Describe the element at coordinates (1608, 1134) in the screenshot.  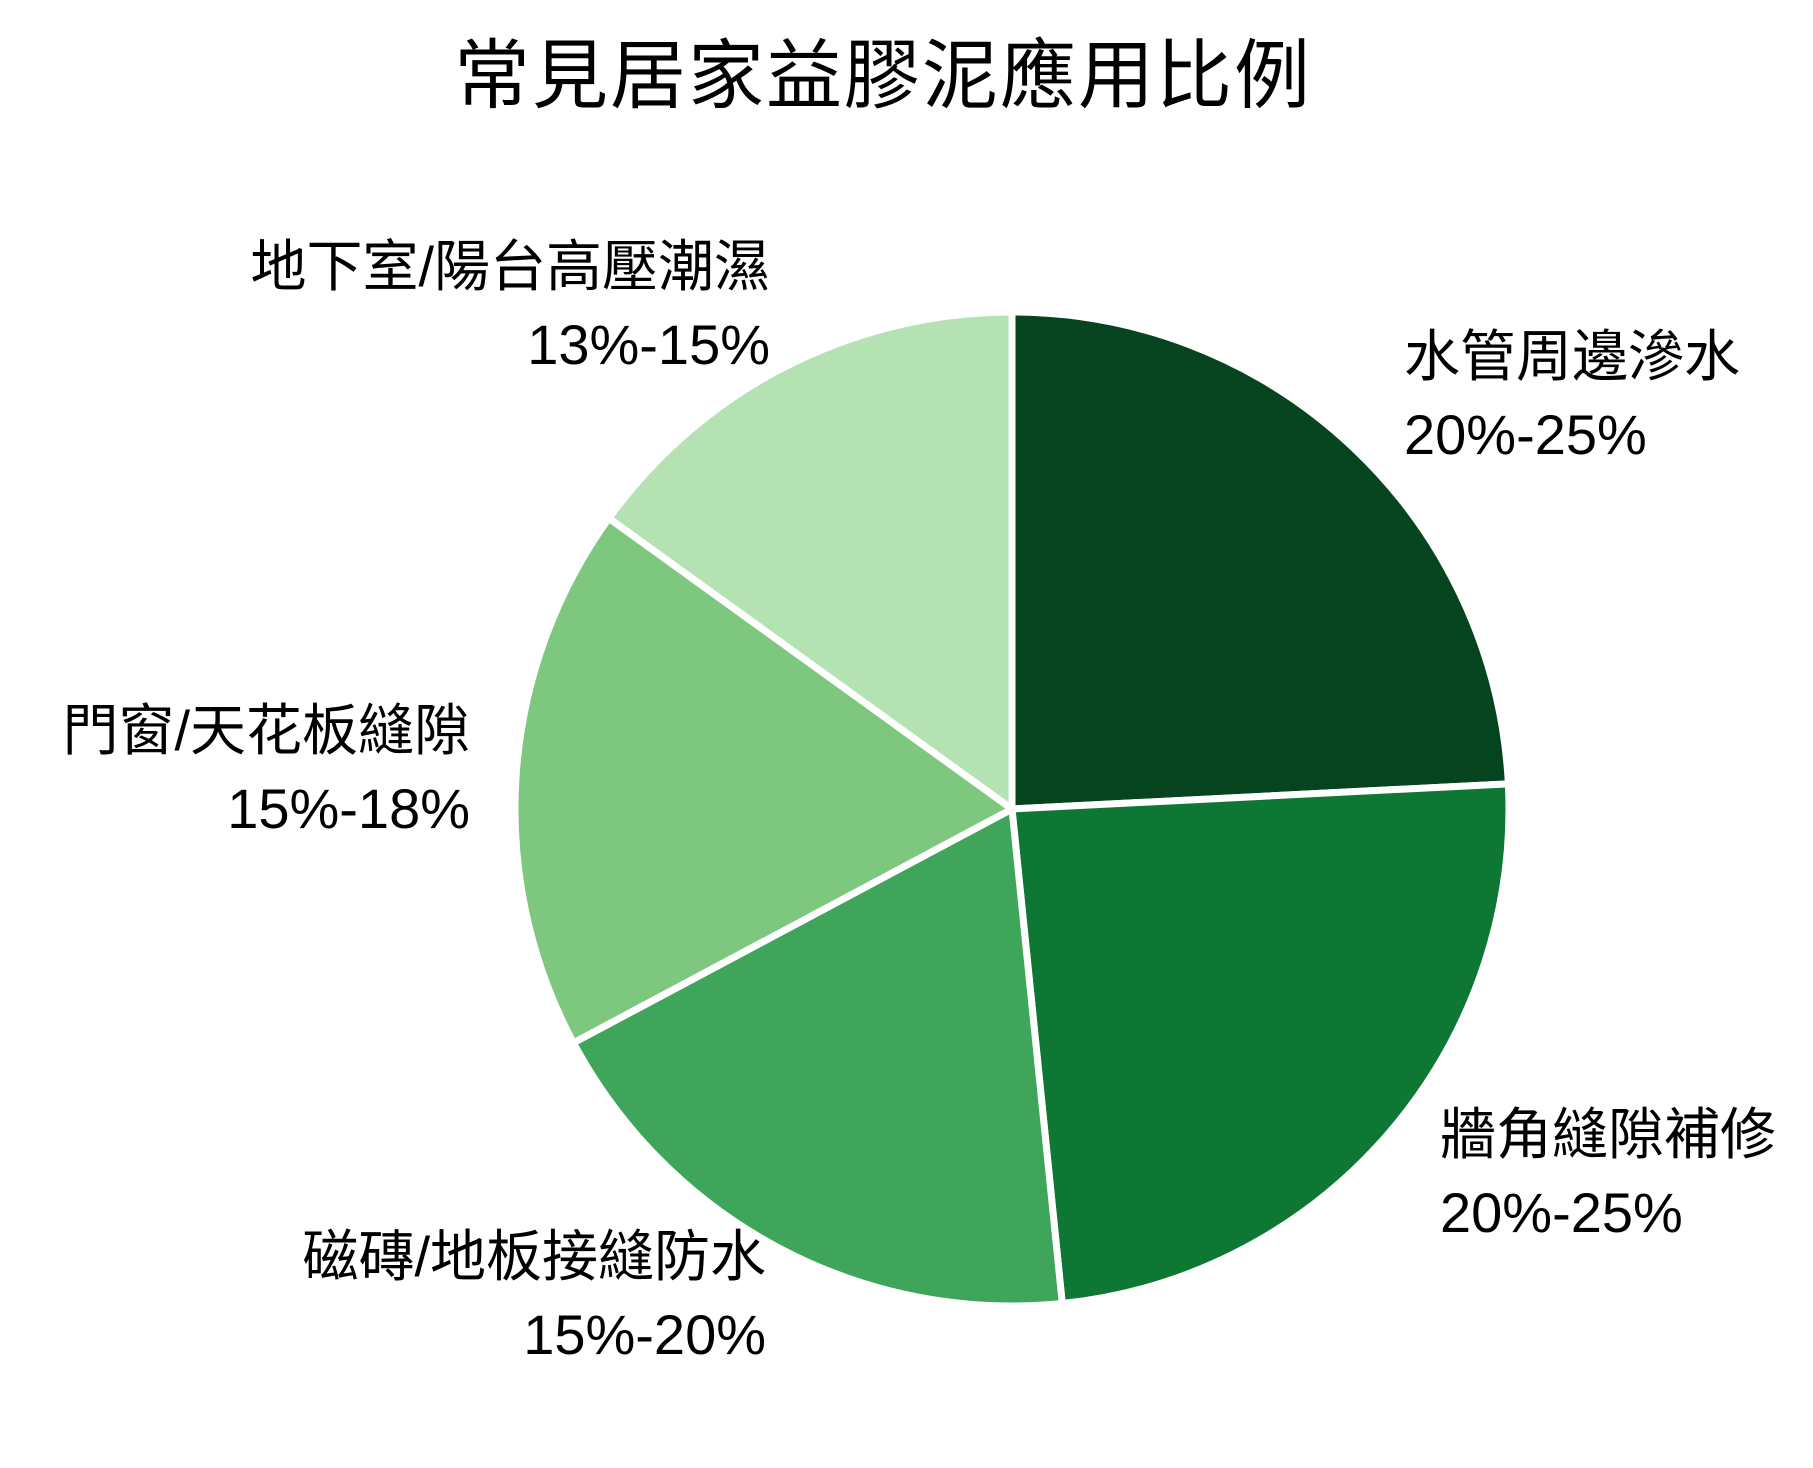
I see `slice-label-text: 牆角縫隙補修` at that location.